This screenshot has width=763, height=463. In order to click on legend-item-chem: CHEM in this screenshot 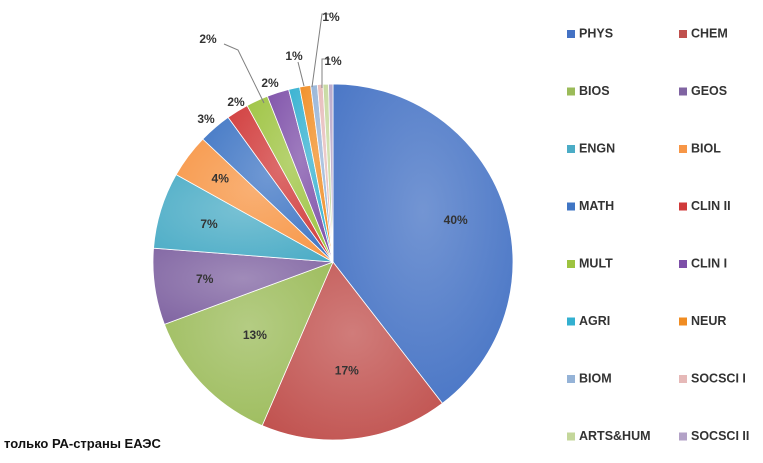, I will do `click(703, 33)`.